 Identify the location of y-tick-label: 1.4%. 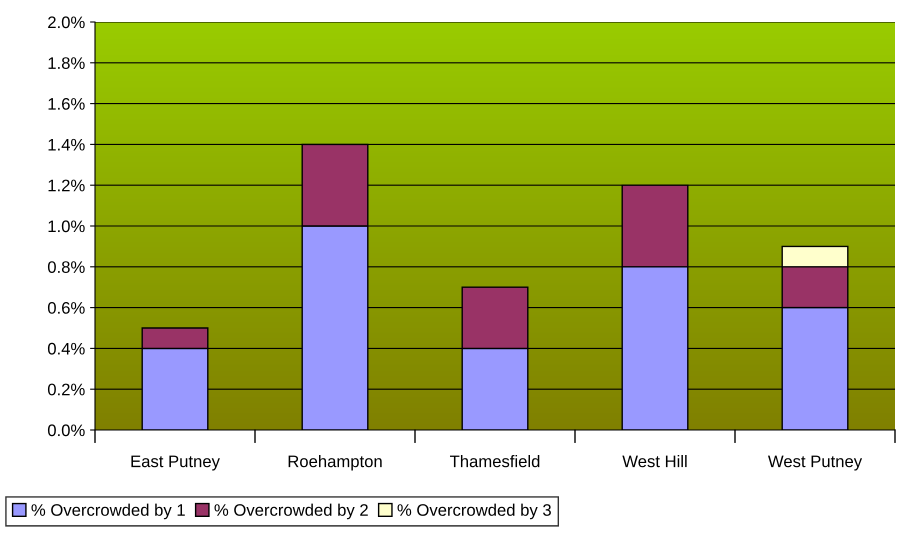
(66, 144).